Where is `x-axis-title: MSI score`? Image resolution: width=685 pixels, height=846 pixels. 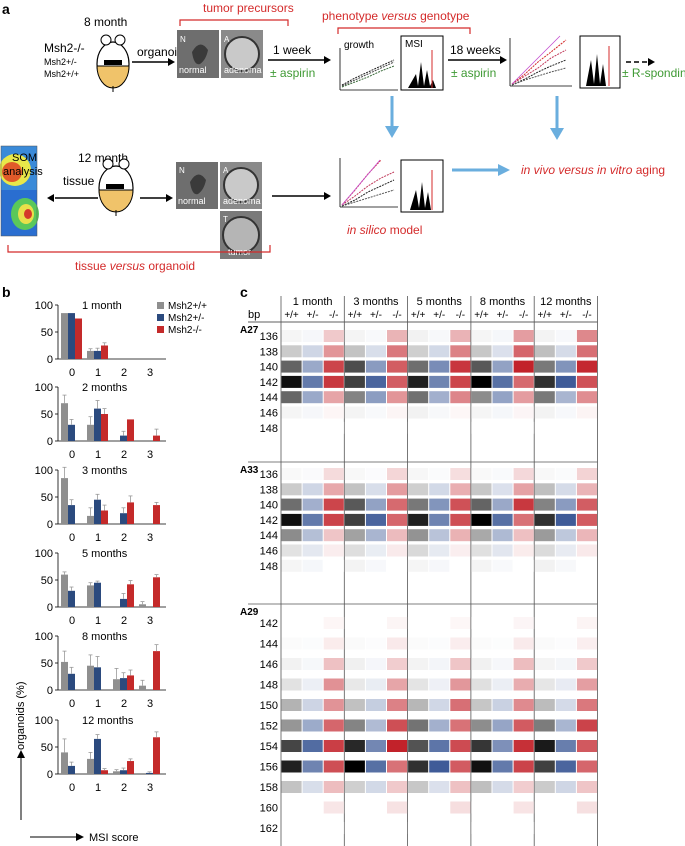 x-axis-title: MSI score is located at coordinates (114, 838).